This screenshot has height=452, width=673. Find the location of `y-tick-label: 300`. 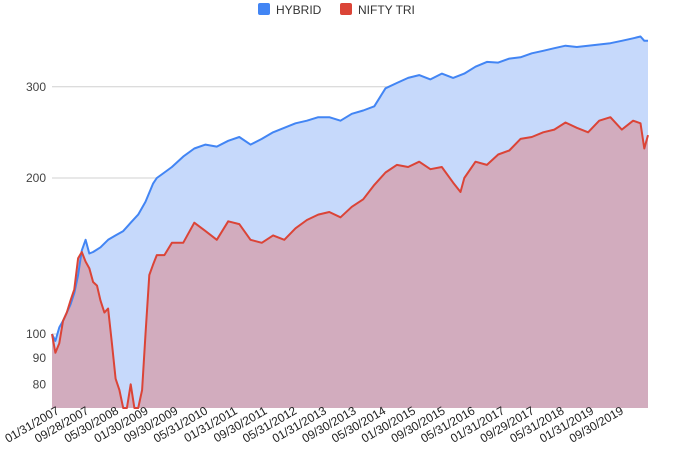

y-tick-label: 300 is located at coordinates (36, 87).